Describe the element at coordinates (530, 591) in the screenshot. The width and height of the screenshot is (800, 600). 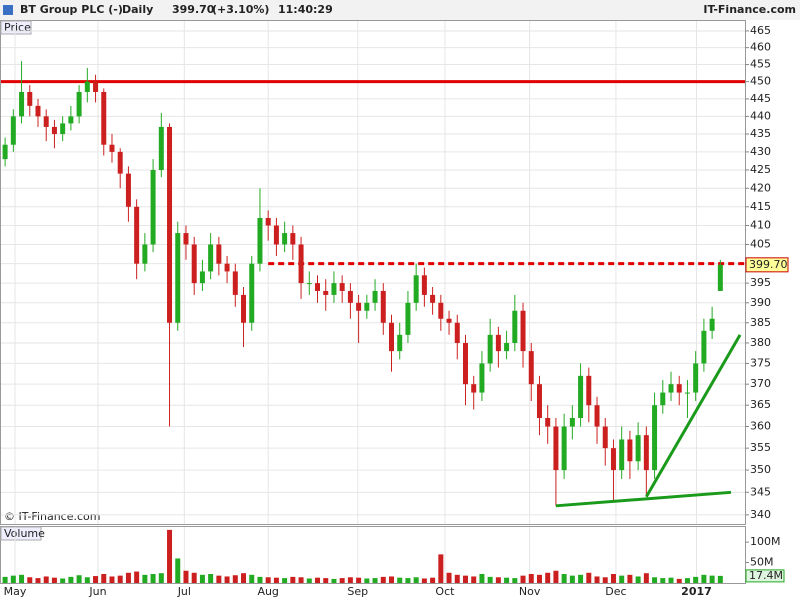
I see `x-tick-label: Nov` at that location.